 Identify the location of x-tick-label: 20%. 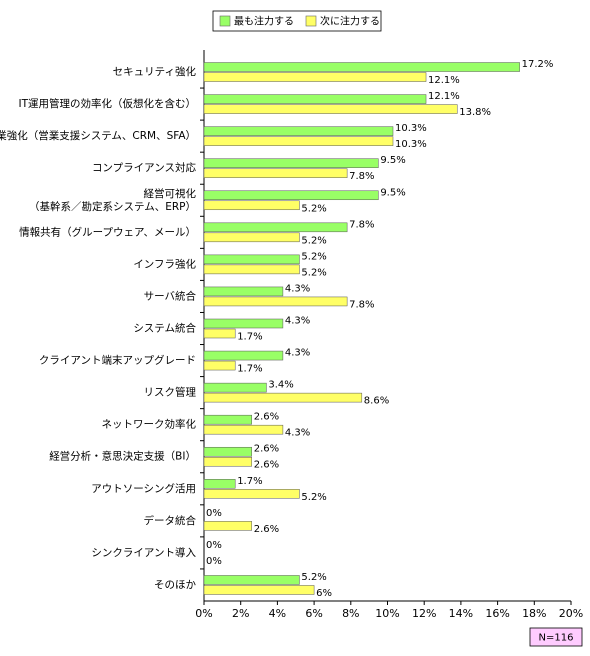
(571, 613).